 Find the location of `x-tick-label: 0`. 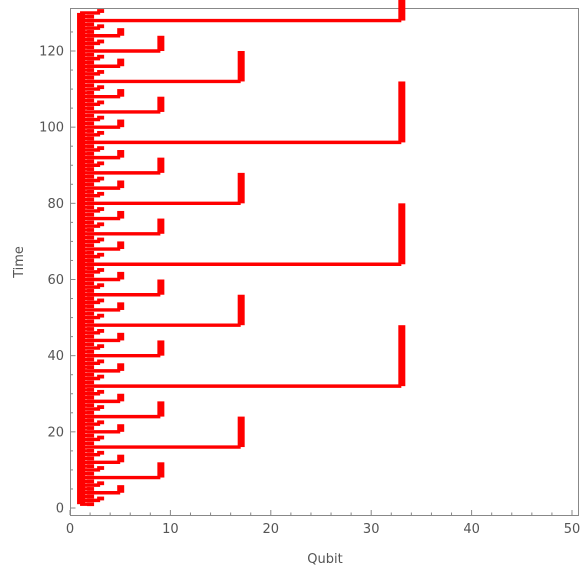

x-tick-label: 0 is located at coordinates (70, 529).